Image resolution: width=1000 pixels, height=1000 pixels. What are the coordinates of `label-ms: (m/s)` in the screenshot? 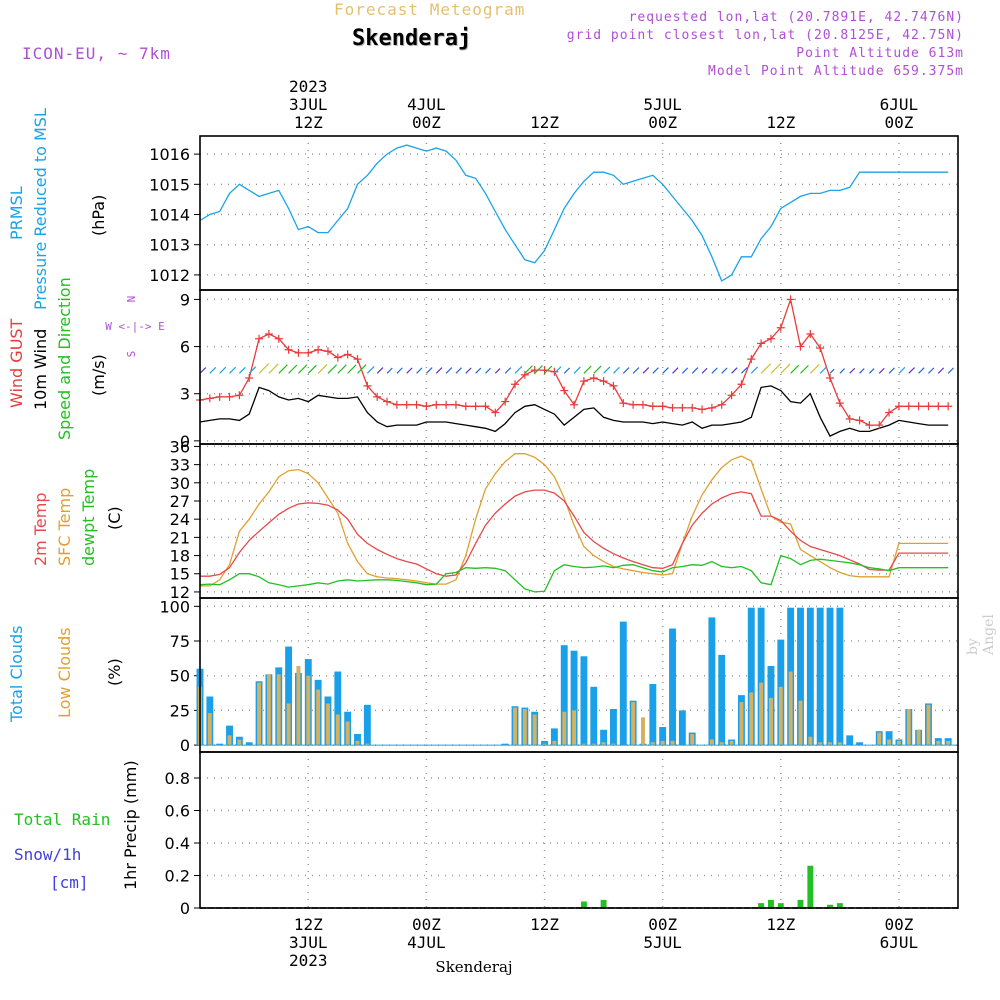 It's located at (98, 375).